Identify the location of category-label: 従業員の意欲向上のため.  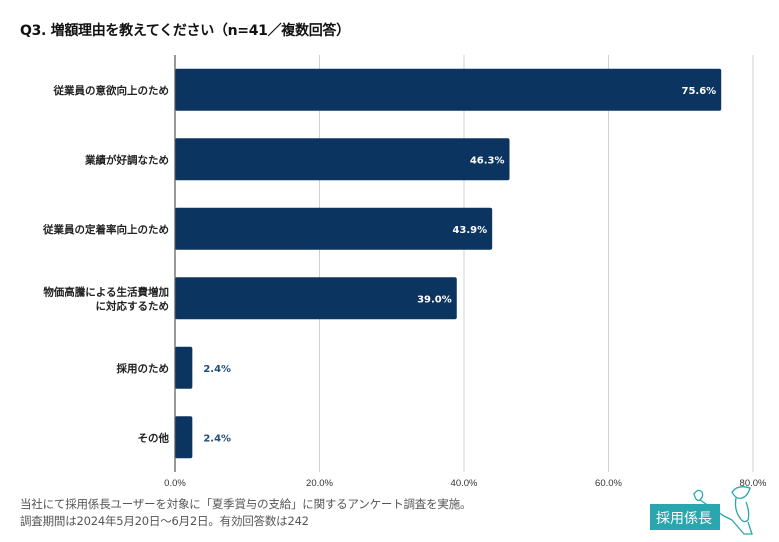
(111, 90).